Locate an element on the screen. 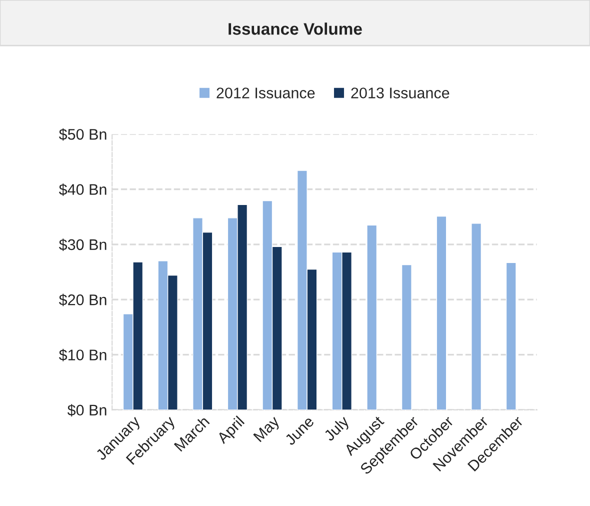 This screenshot has height=506, width=590. y-tick-label: $30 Bn is located at coordinates (82, 244).